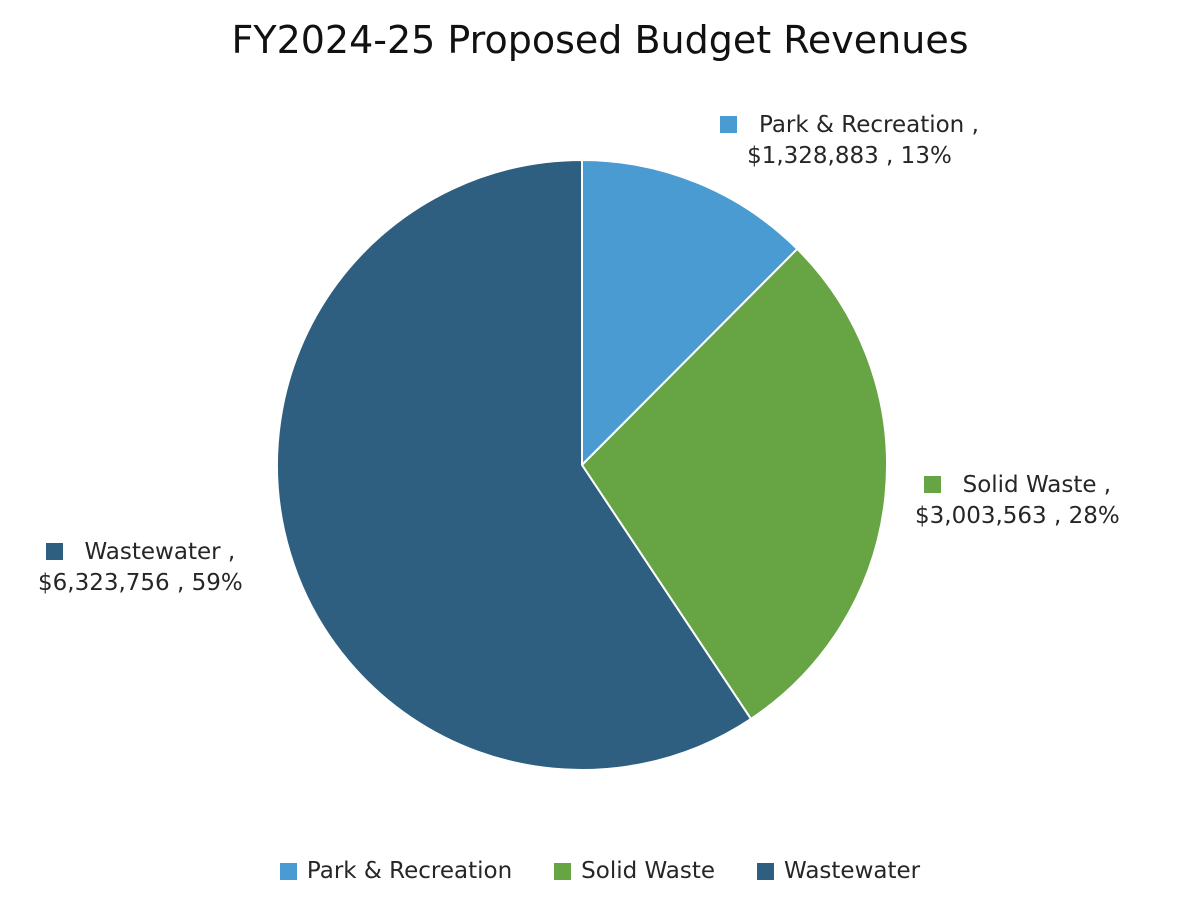 The width and height of the screenshot is (1200, 904). Describe the element at coordinates (734, 484) in the screenshot. I see `pie-slice-solid-waste` at that location.